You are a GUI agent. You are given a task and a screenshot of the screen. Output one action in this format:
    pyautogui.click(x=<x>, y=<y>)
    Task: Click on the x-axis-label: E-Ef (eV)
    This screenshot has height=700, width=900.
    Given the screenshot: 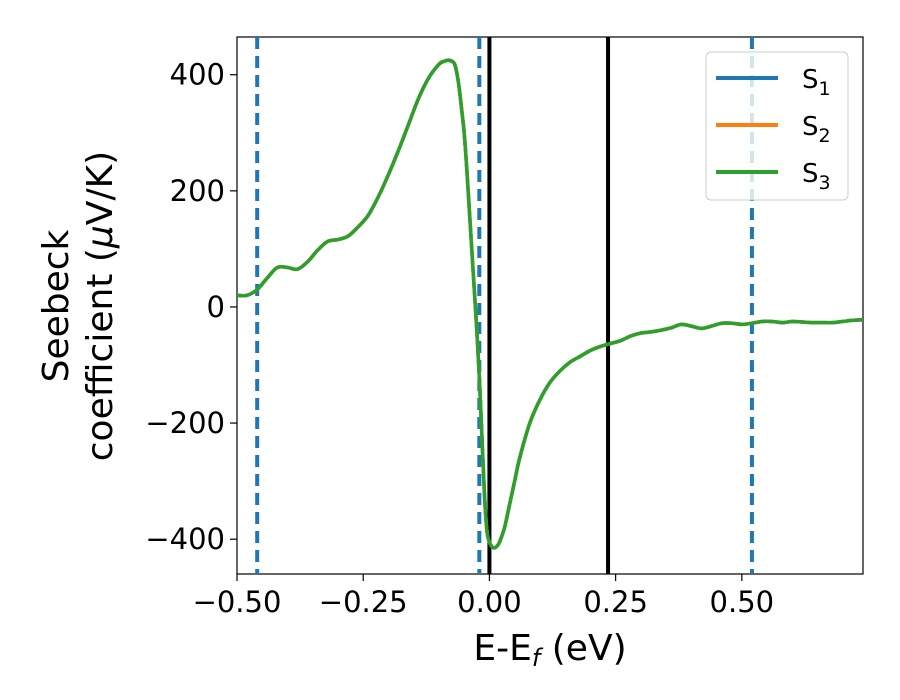 What is the action you would take?
    pyautogui.click(x=549, y=650)
    